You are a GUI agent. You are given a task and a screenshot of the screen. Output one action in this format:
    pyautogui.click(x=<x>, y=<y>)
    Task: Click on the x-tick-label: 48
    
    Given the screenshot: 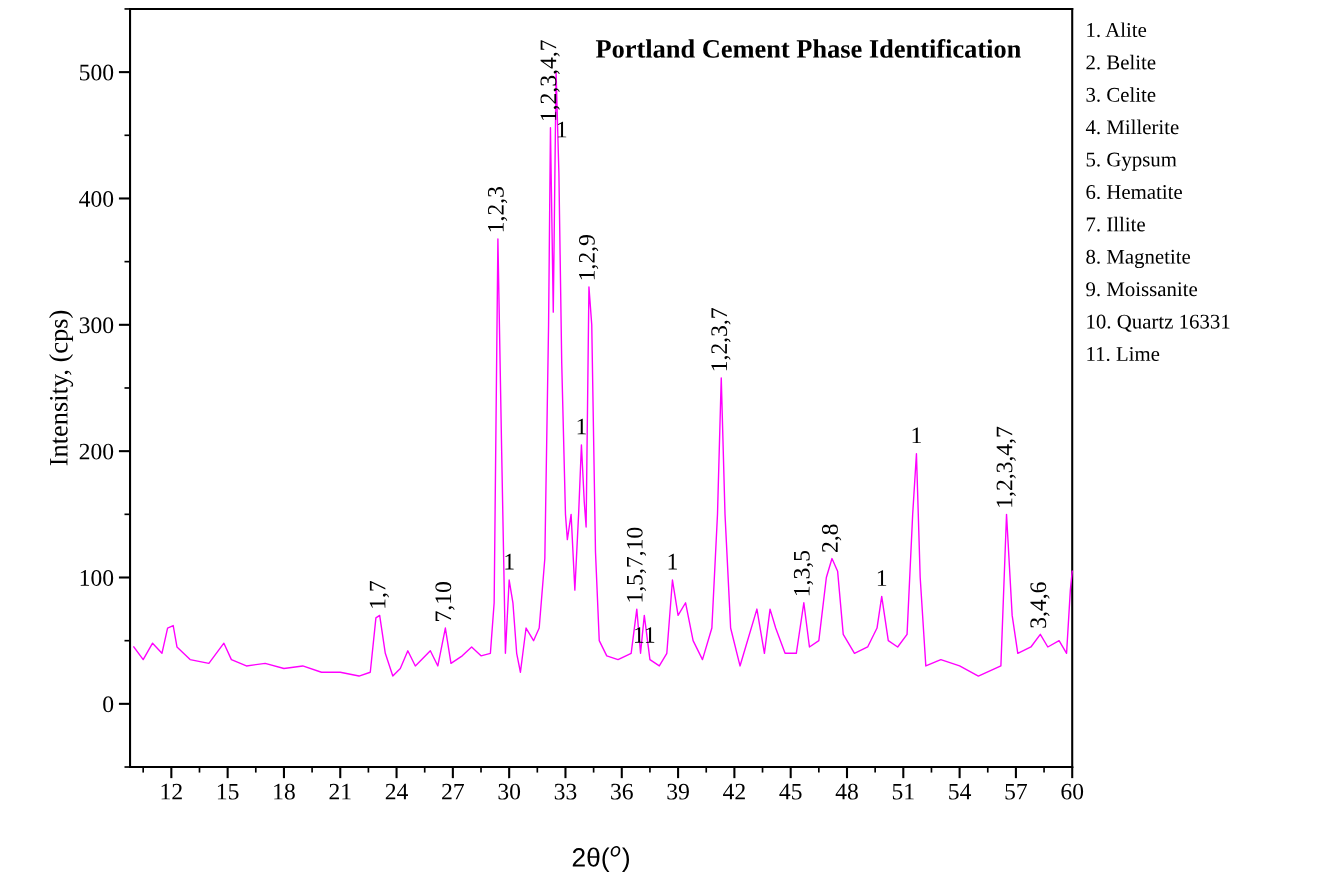 What is the action you would take?
    pyautogui.click(x=846, y=791)
    